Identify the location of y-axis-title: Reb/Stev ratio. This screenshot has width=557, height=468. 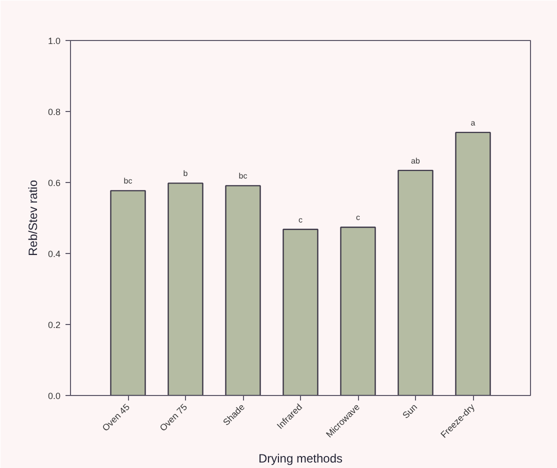
(33, 218).